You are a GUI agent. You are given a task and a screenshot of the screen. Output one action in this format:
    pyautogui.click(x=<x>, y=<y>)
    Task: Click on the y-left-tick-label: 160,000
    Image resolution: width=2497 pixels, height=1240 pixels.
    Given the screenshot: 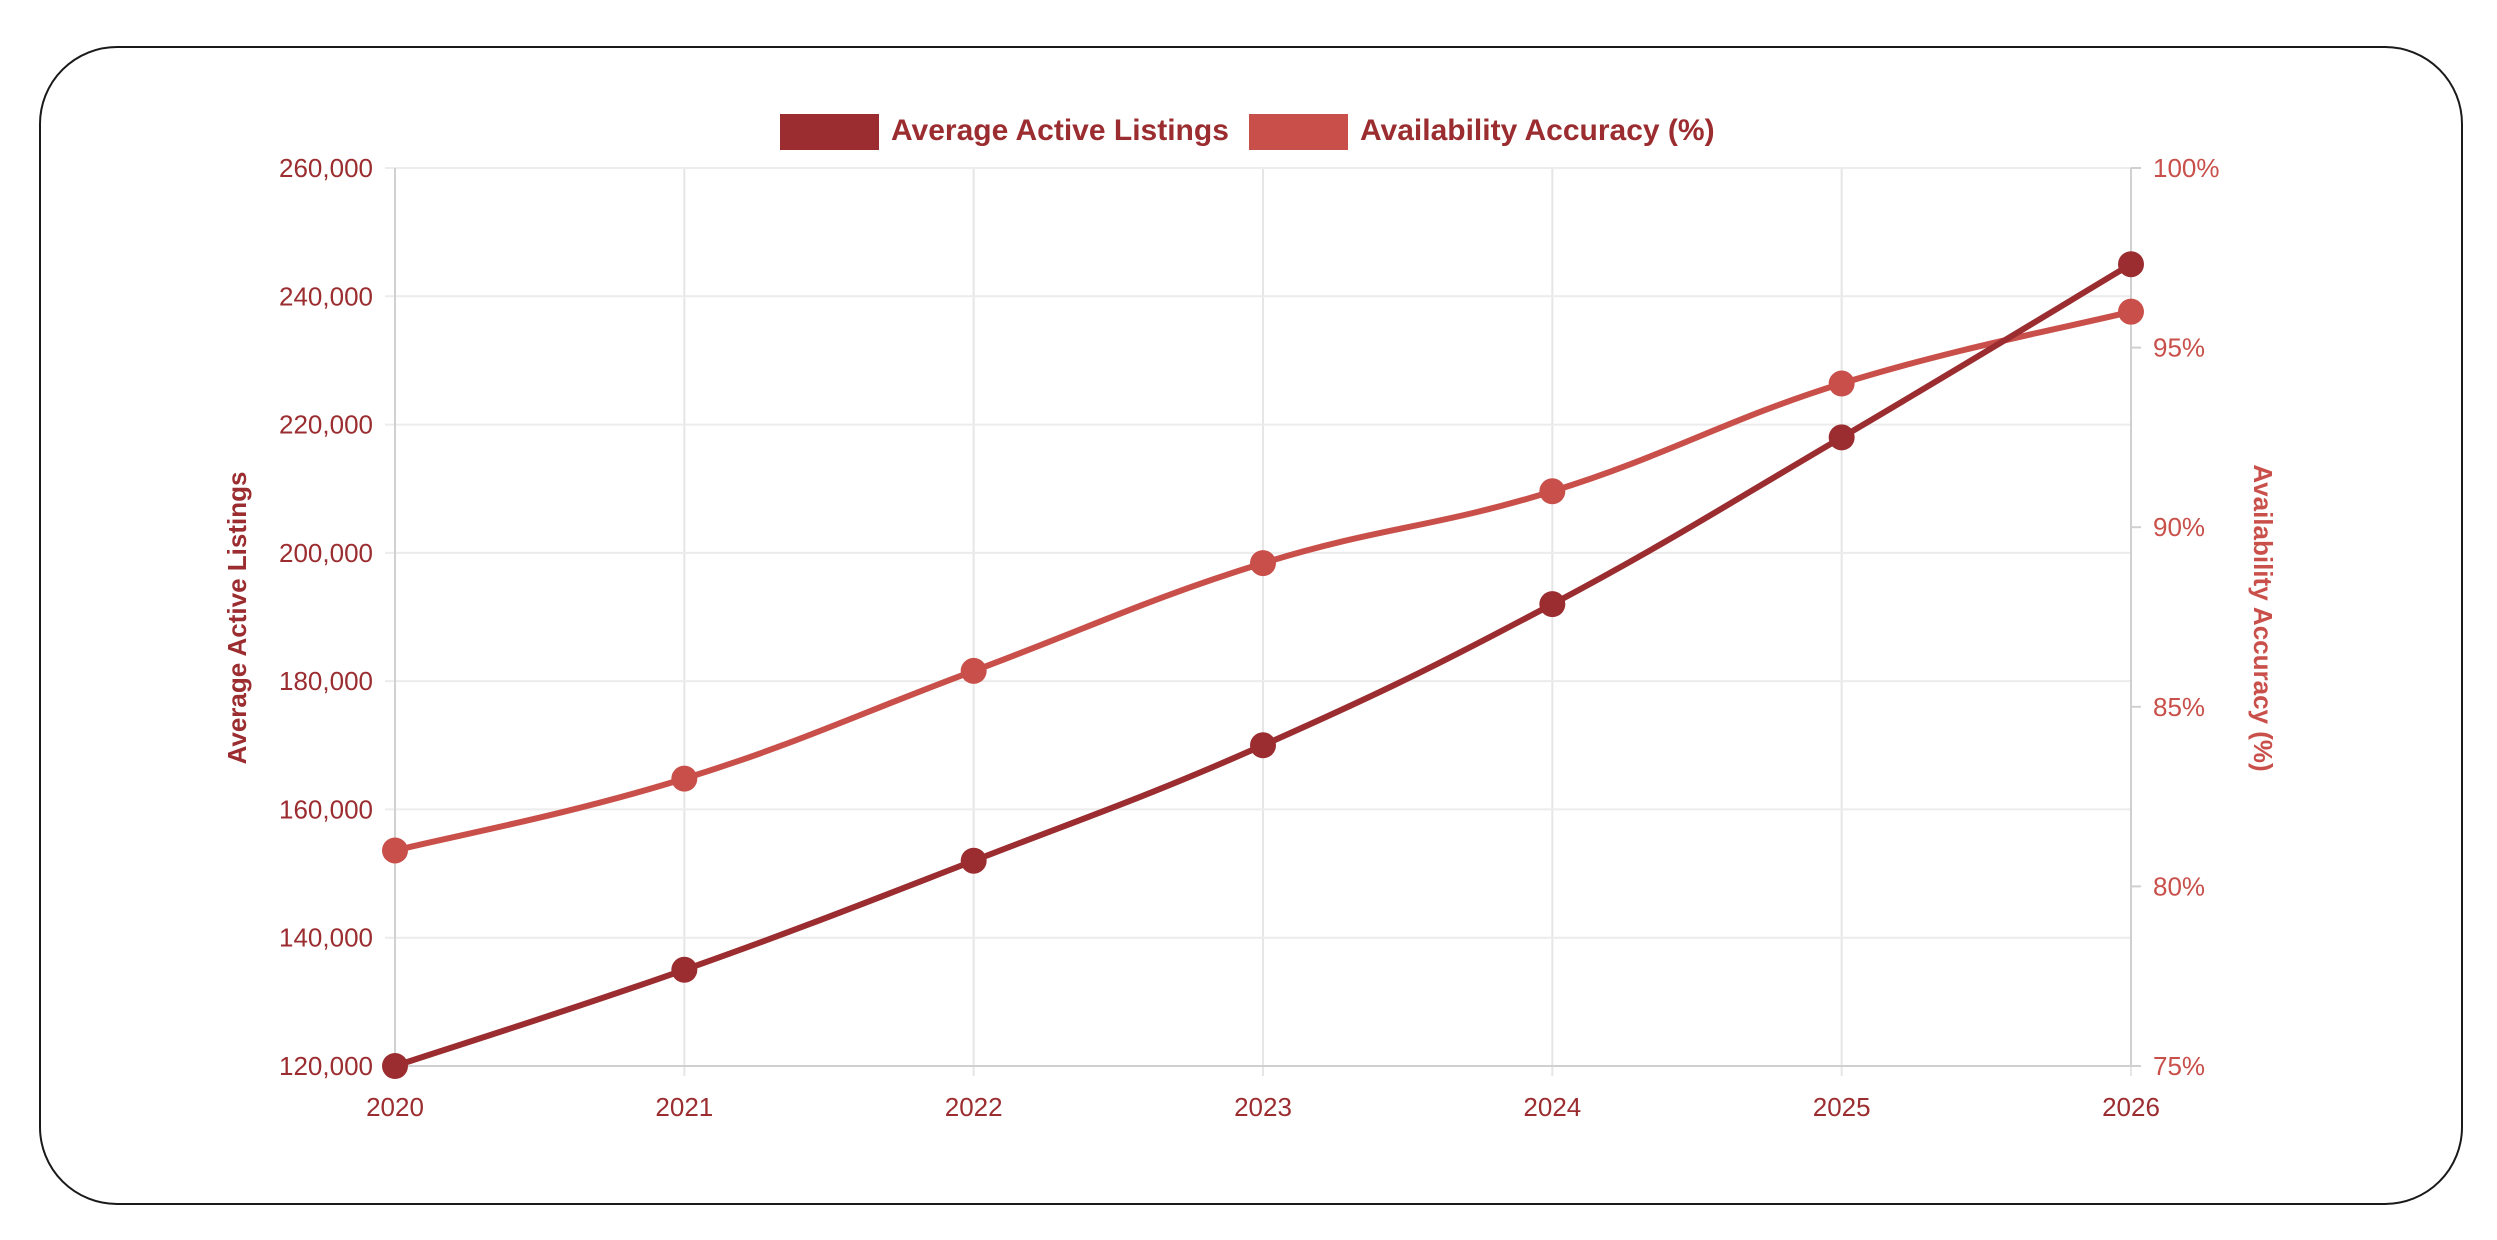 What is the action you would take?
    pyautogui.click(x=326, y=809)
    